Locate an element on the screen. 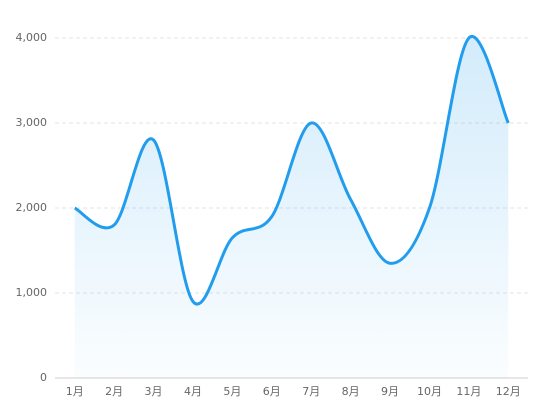 Image resolution: width=550 pixels, height=420 pixels. x-tick-label: 6月 is located at coordinates (272, 391).